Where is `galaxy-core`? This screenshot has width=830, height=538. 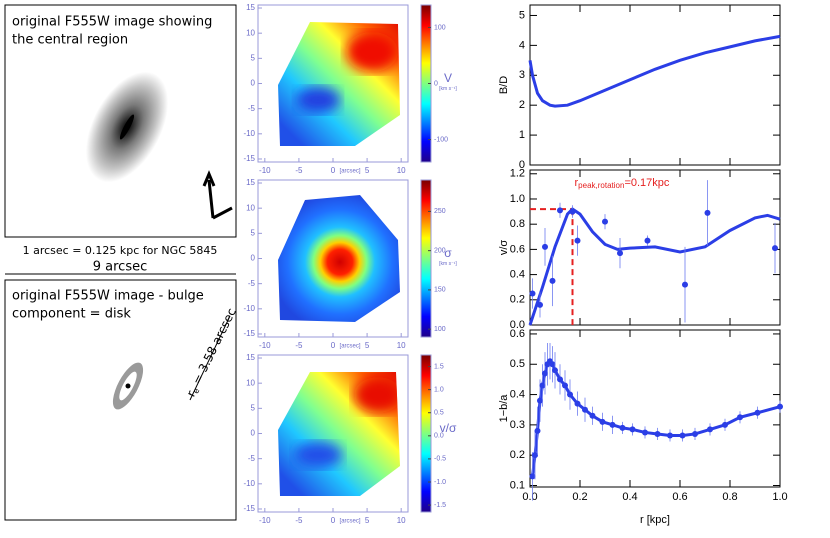 galaxy-core is located at coordinates (128, 386).